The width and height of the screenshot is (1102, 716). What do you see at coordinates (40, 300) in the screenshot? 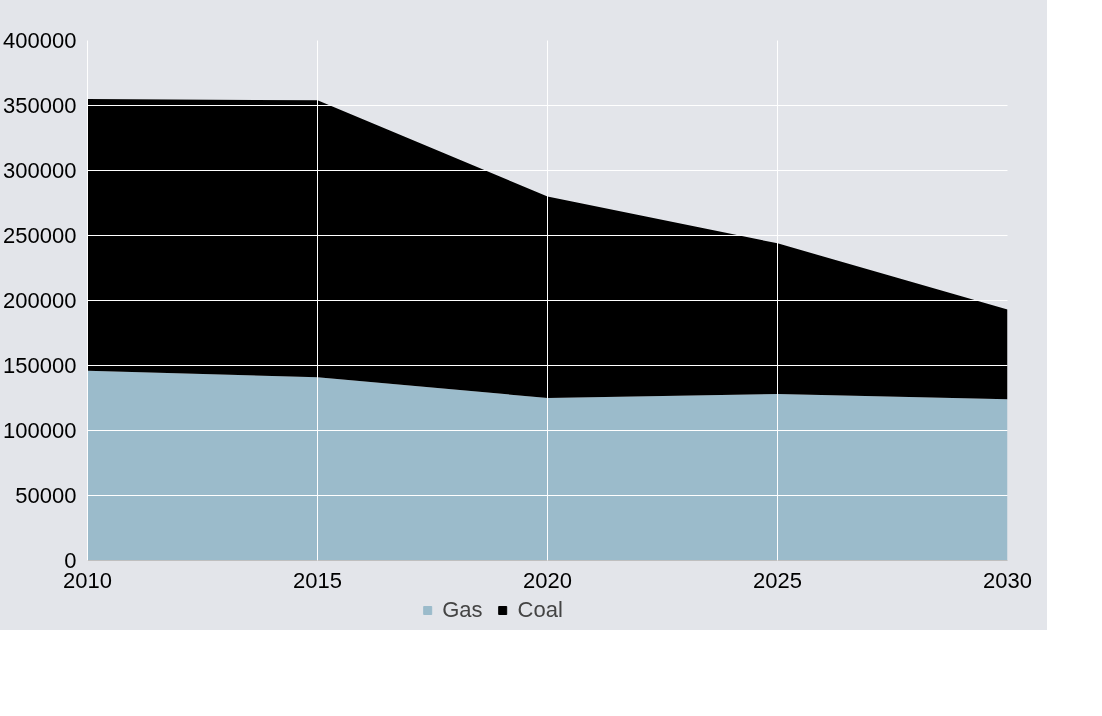
I see `y-tick-label: 200000` at bounding box center [40, 300].